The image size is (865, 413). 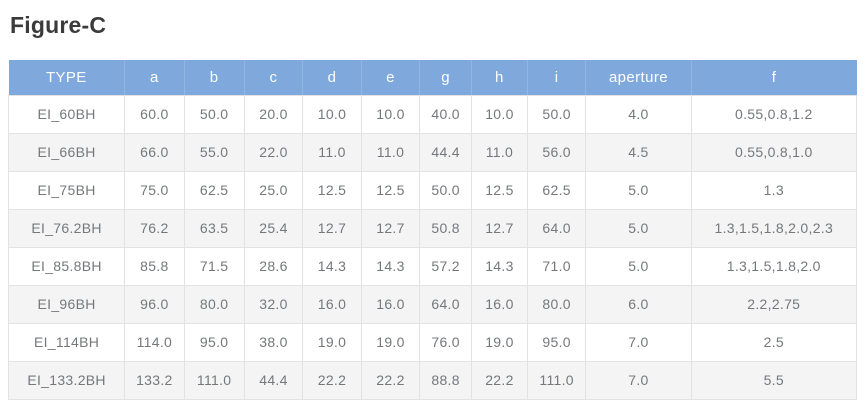 What do you see at coordinates (556, 152) in the screenshot?
I see `table-cell: 56.0` at bounding box center [556, 152].